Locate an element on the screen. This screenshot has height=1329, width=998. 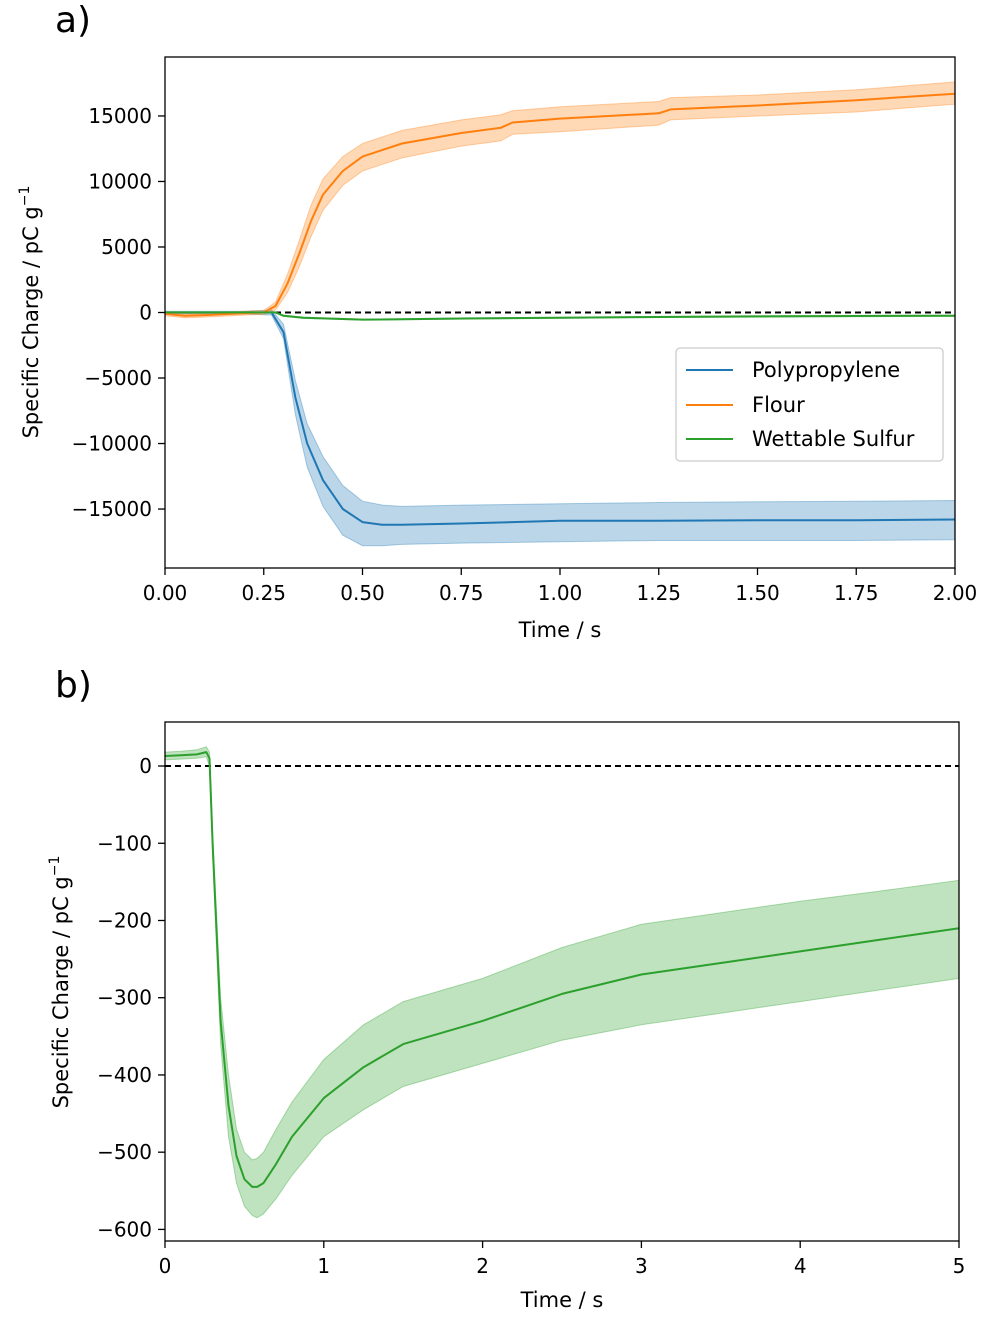
panel-b-y-axis-label-main: Specific Charge / pC g is located at coordinates (61, 992).